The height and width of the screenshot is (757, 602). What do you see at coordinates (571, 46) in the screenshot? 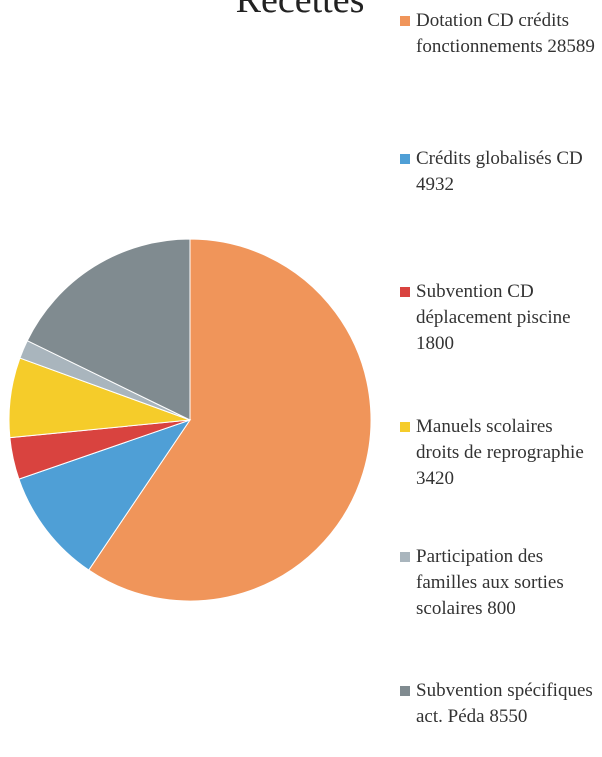
I see `legend-value: 28589` at bounding box center [571, 46].